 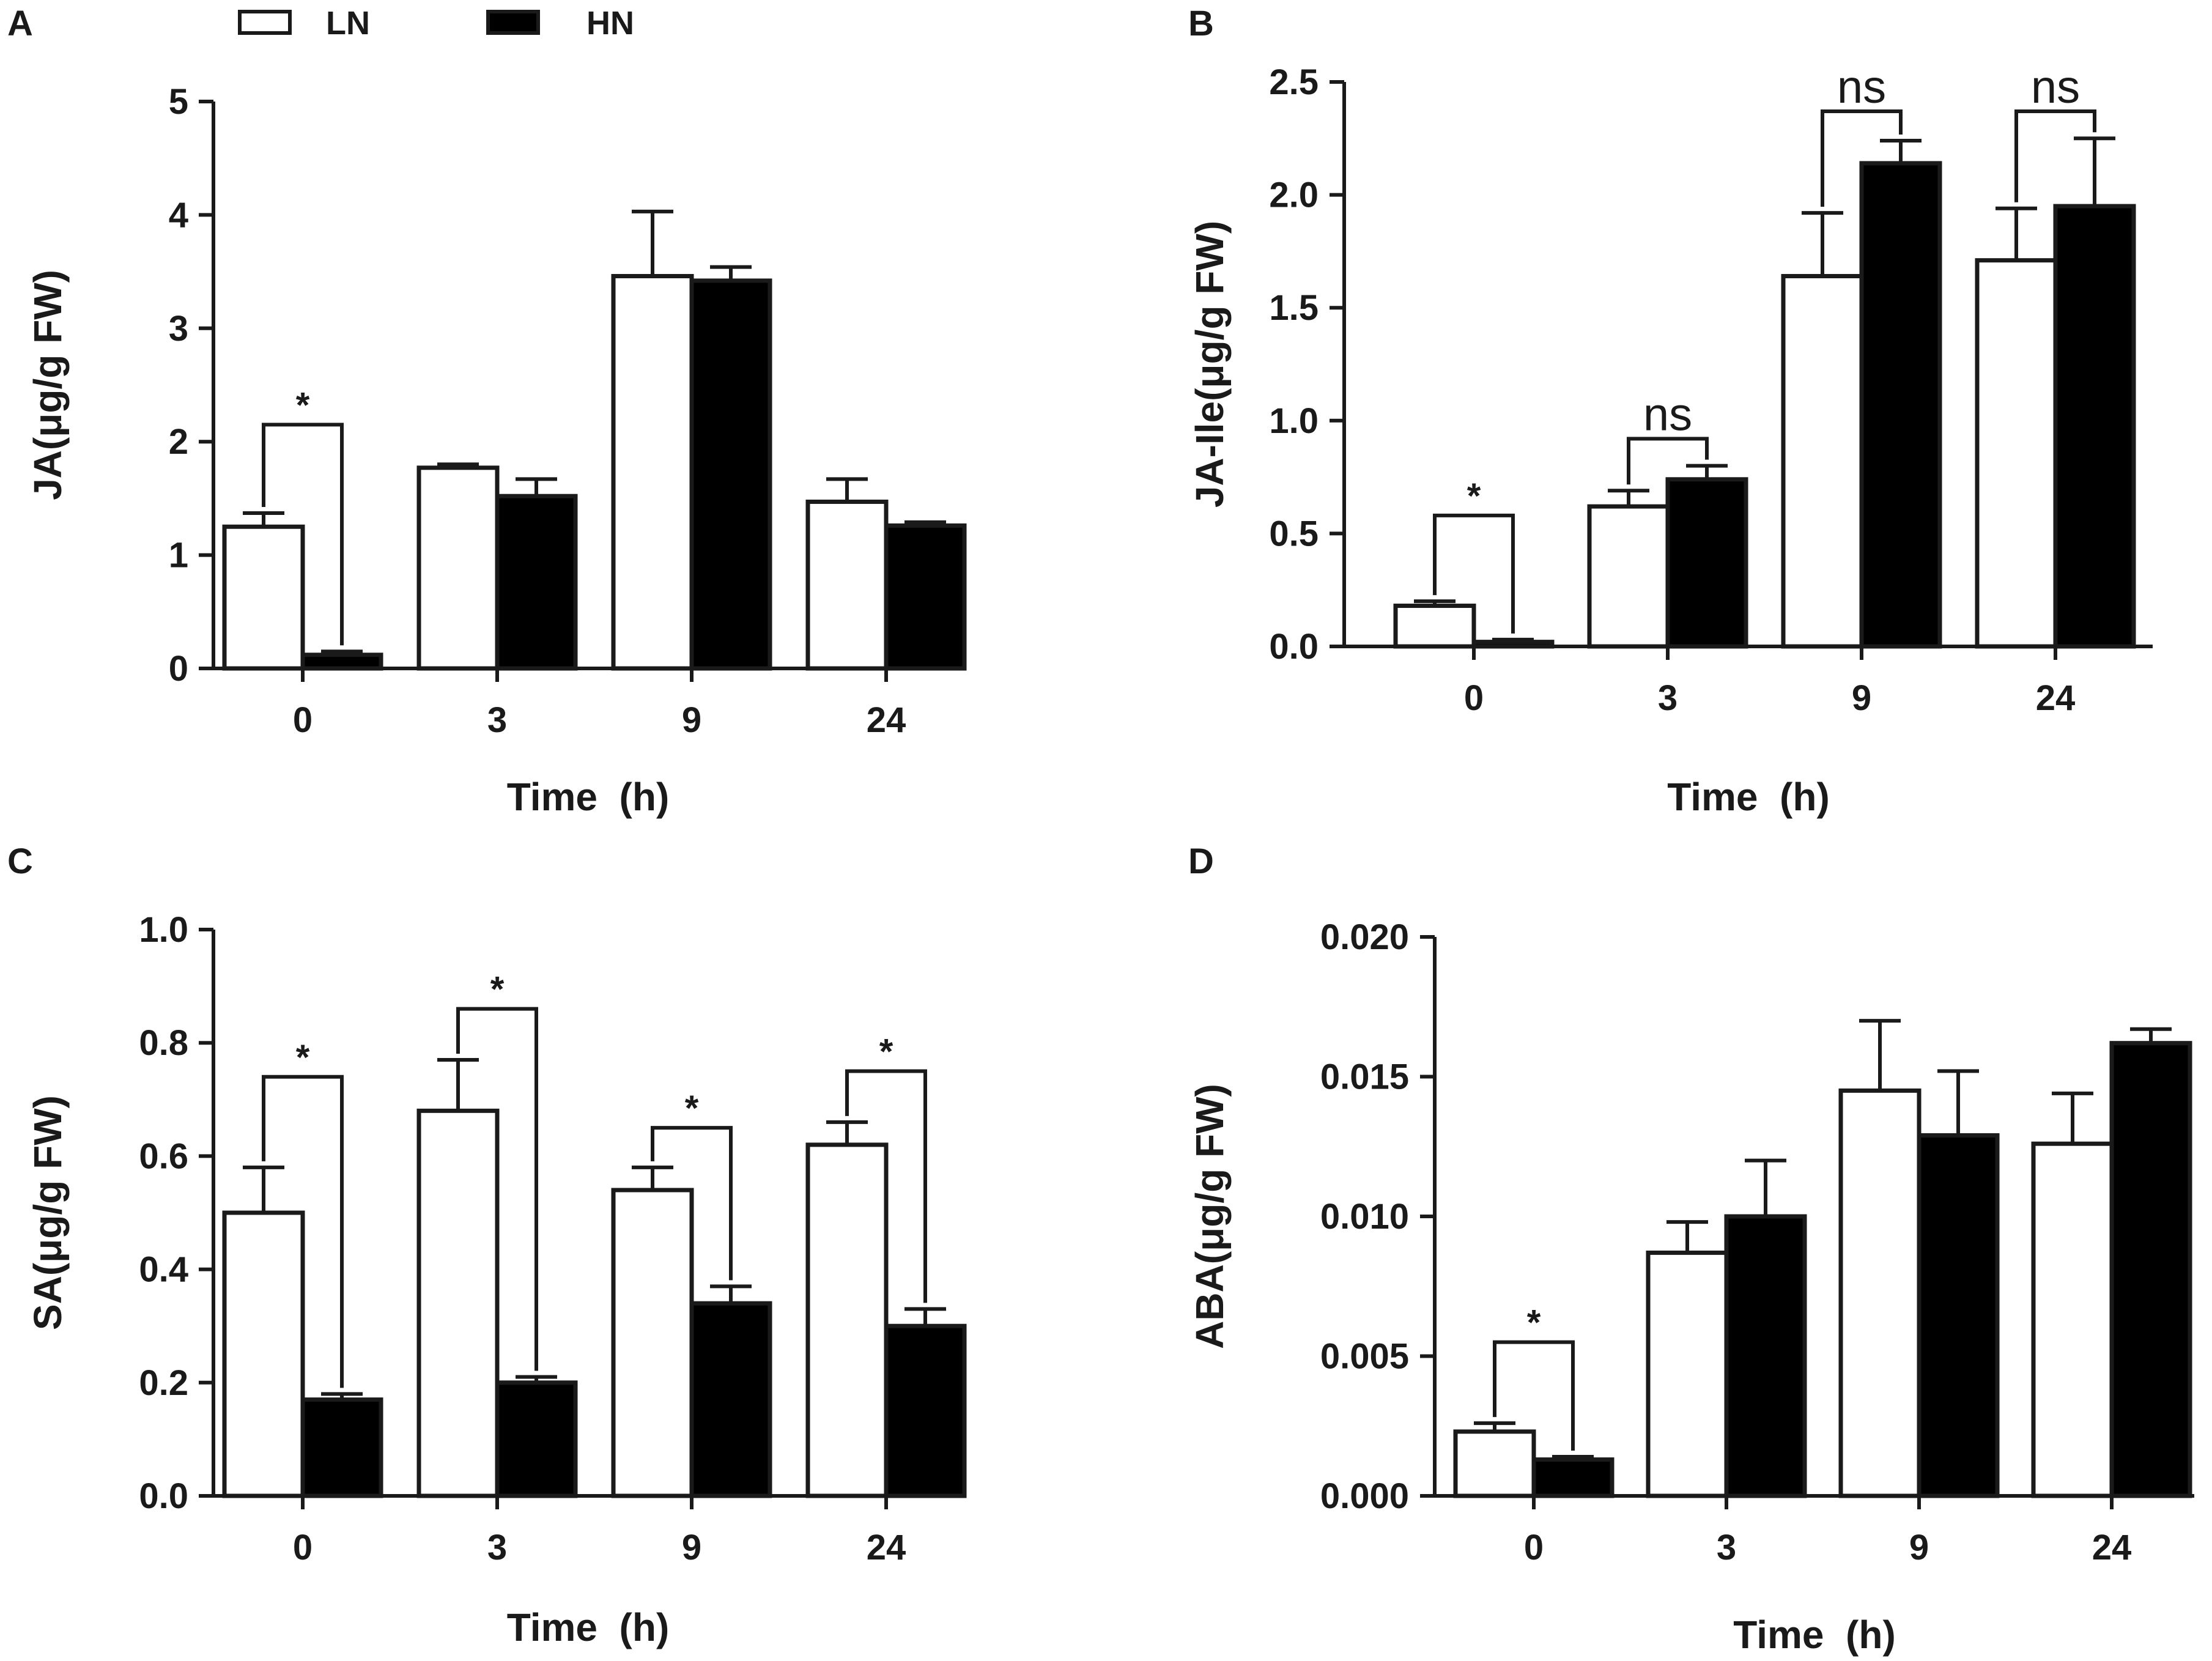 I want to click on y-tick-label: 2.0, so click(x=1294, y=196).